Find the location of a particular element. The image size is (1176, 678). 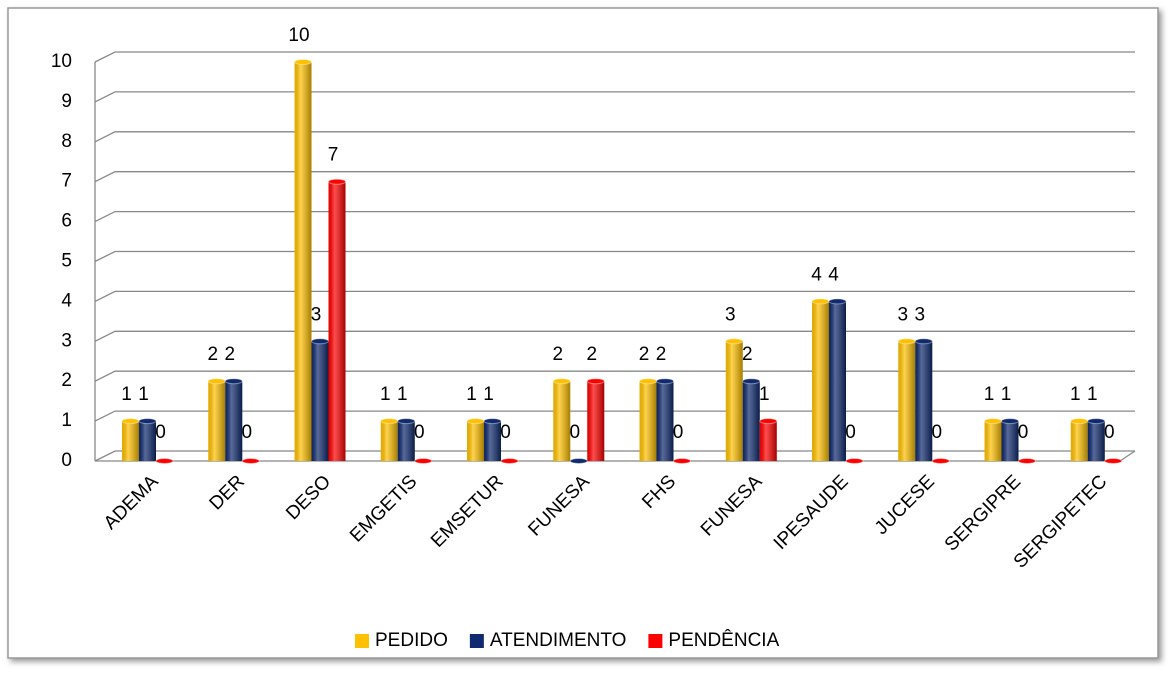

legend-label: ATENDIMENTO is located at coordinates (558, 640).